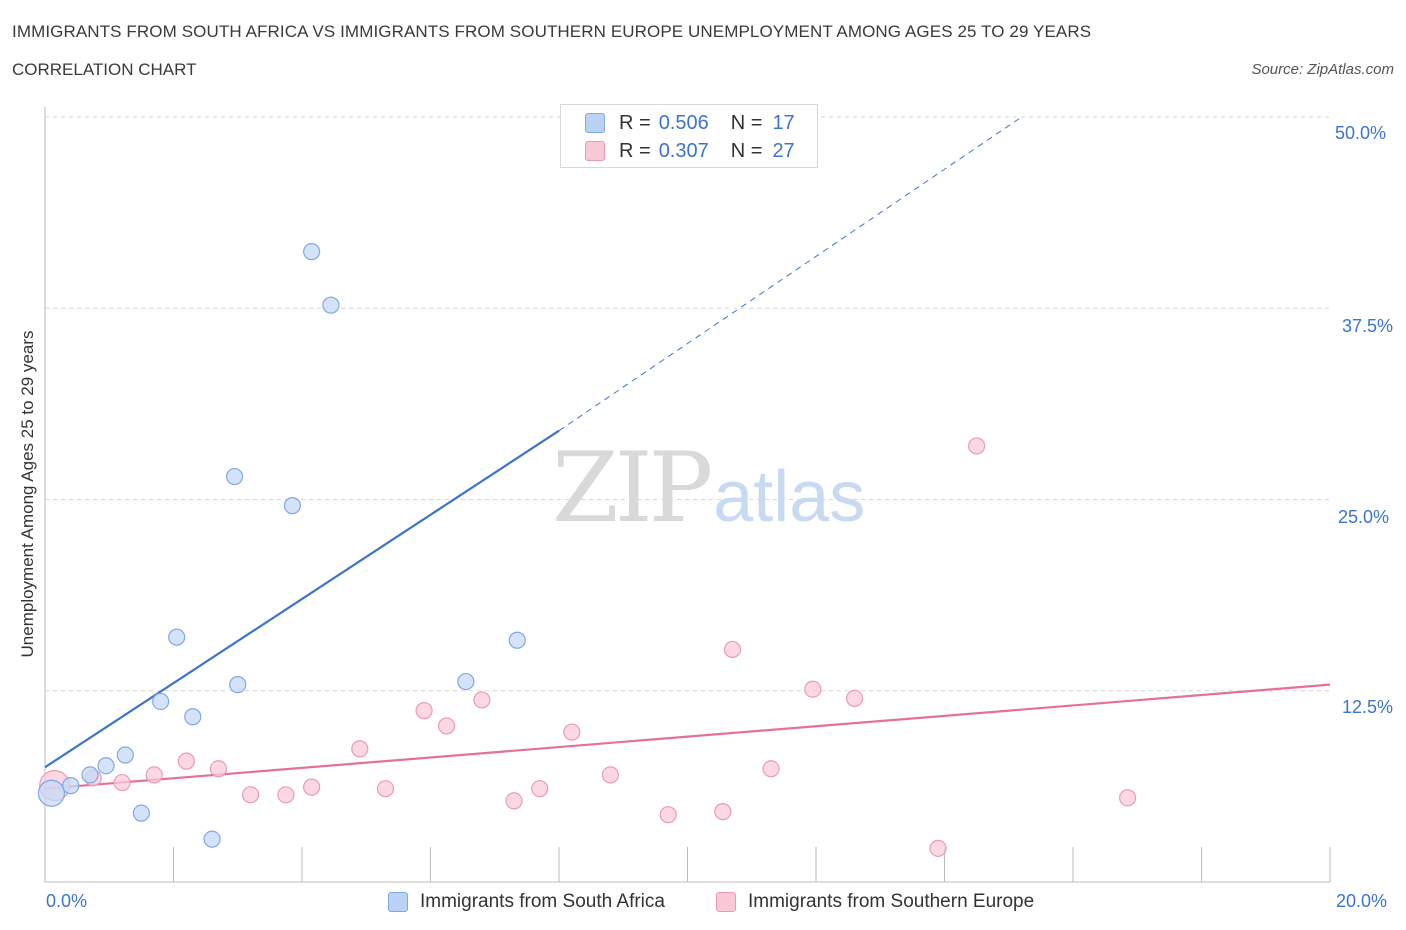 The height and width of the screenshot is (930, 1406). What do you see at coordinates (1364, 517) in the screenshot?
I see `y-tick-label: 25.0%` at bounding box center [1364, 517].